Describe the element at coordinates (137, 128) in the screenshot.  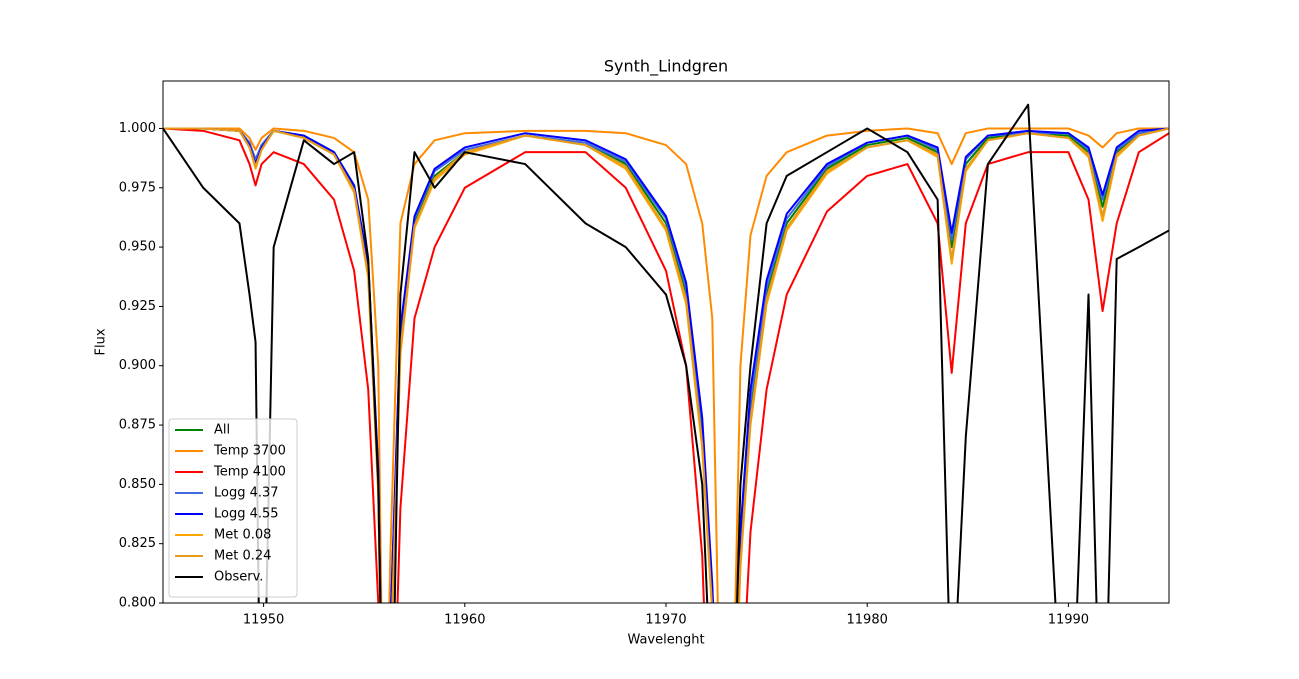
I see `y-tick-label: 1.000` at that location.